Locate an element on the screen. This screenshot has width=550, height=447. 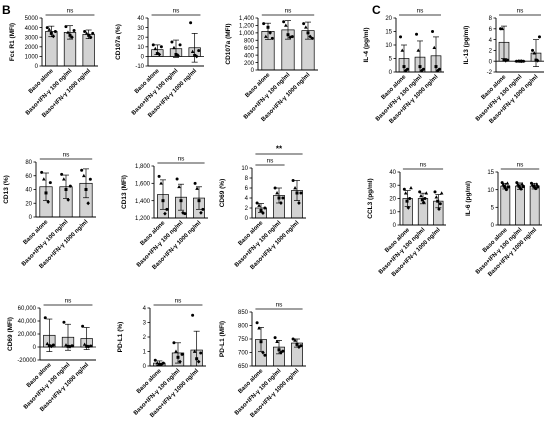
y-tick-label: -2 is located at coordinates (490, 73).